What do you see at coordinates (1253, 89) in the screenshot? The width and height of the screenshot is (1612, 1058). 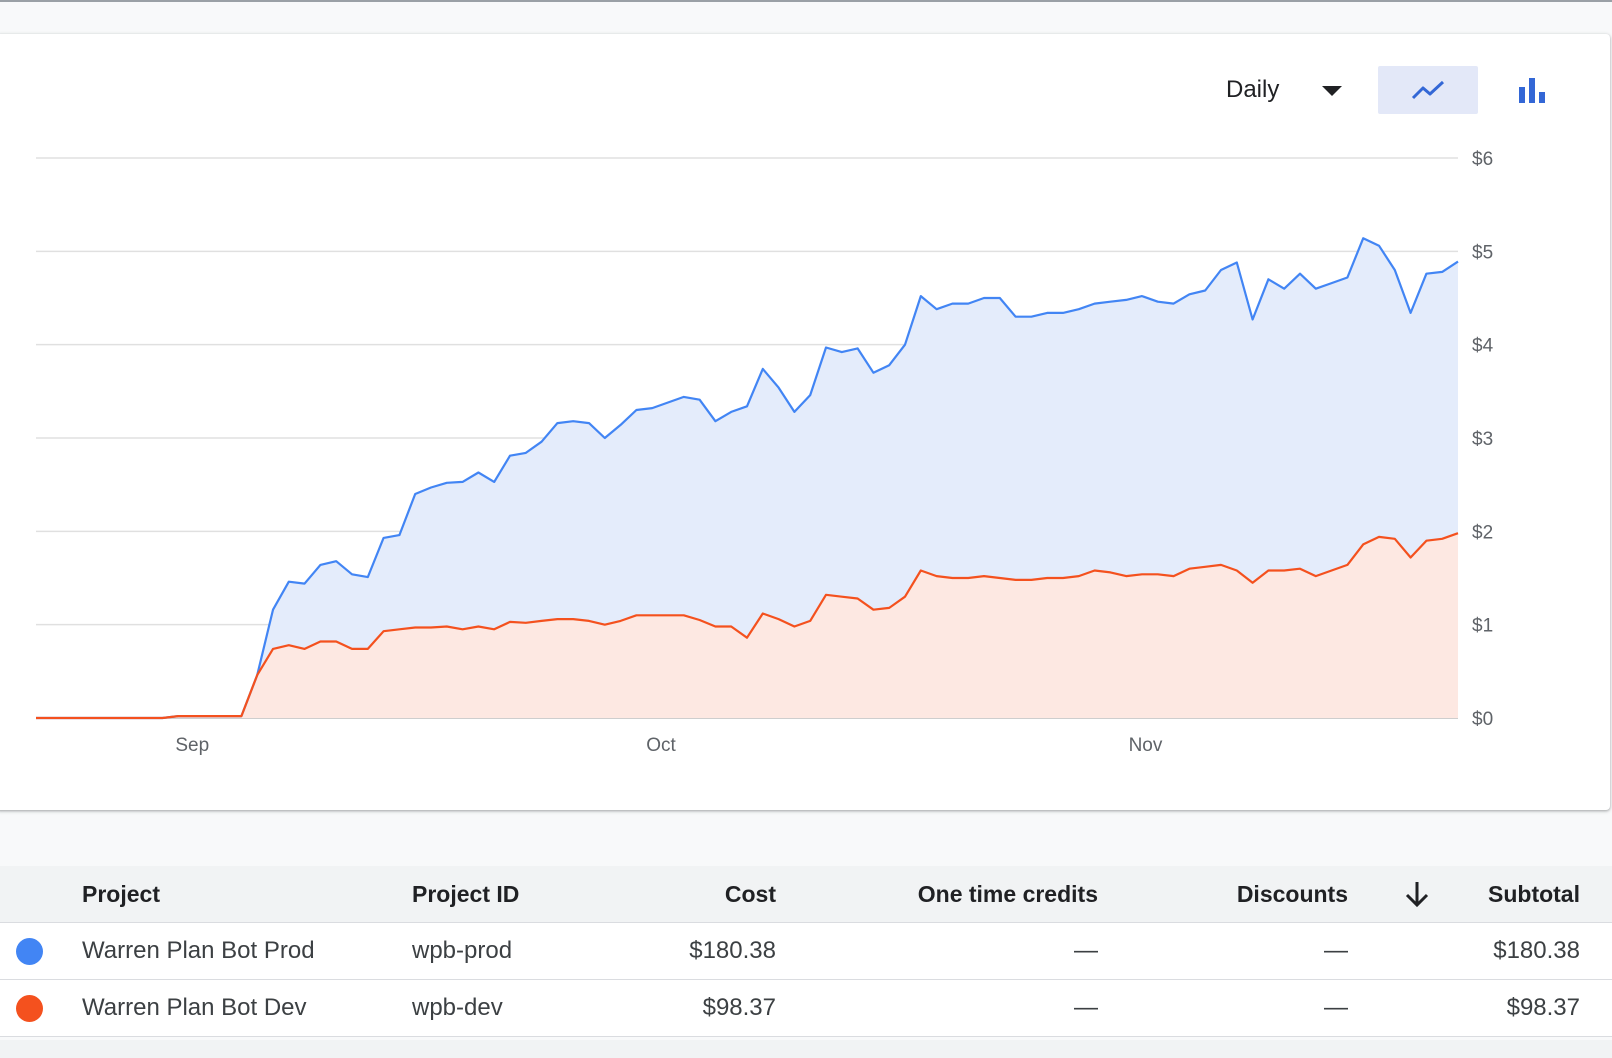 I see `granularity-label: Daily` at bounding box center [1253, 89].